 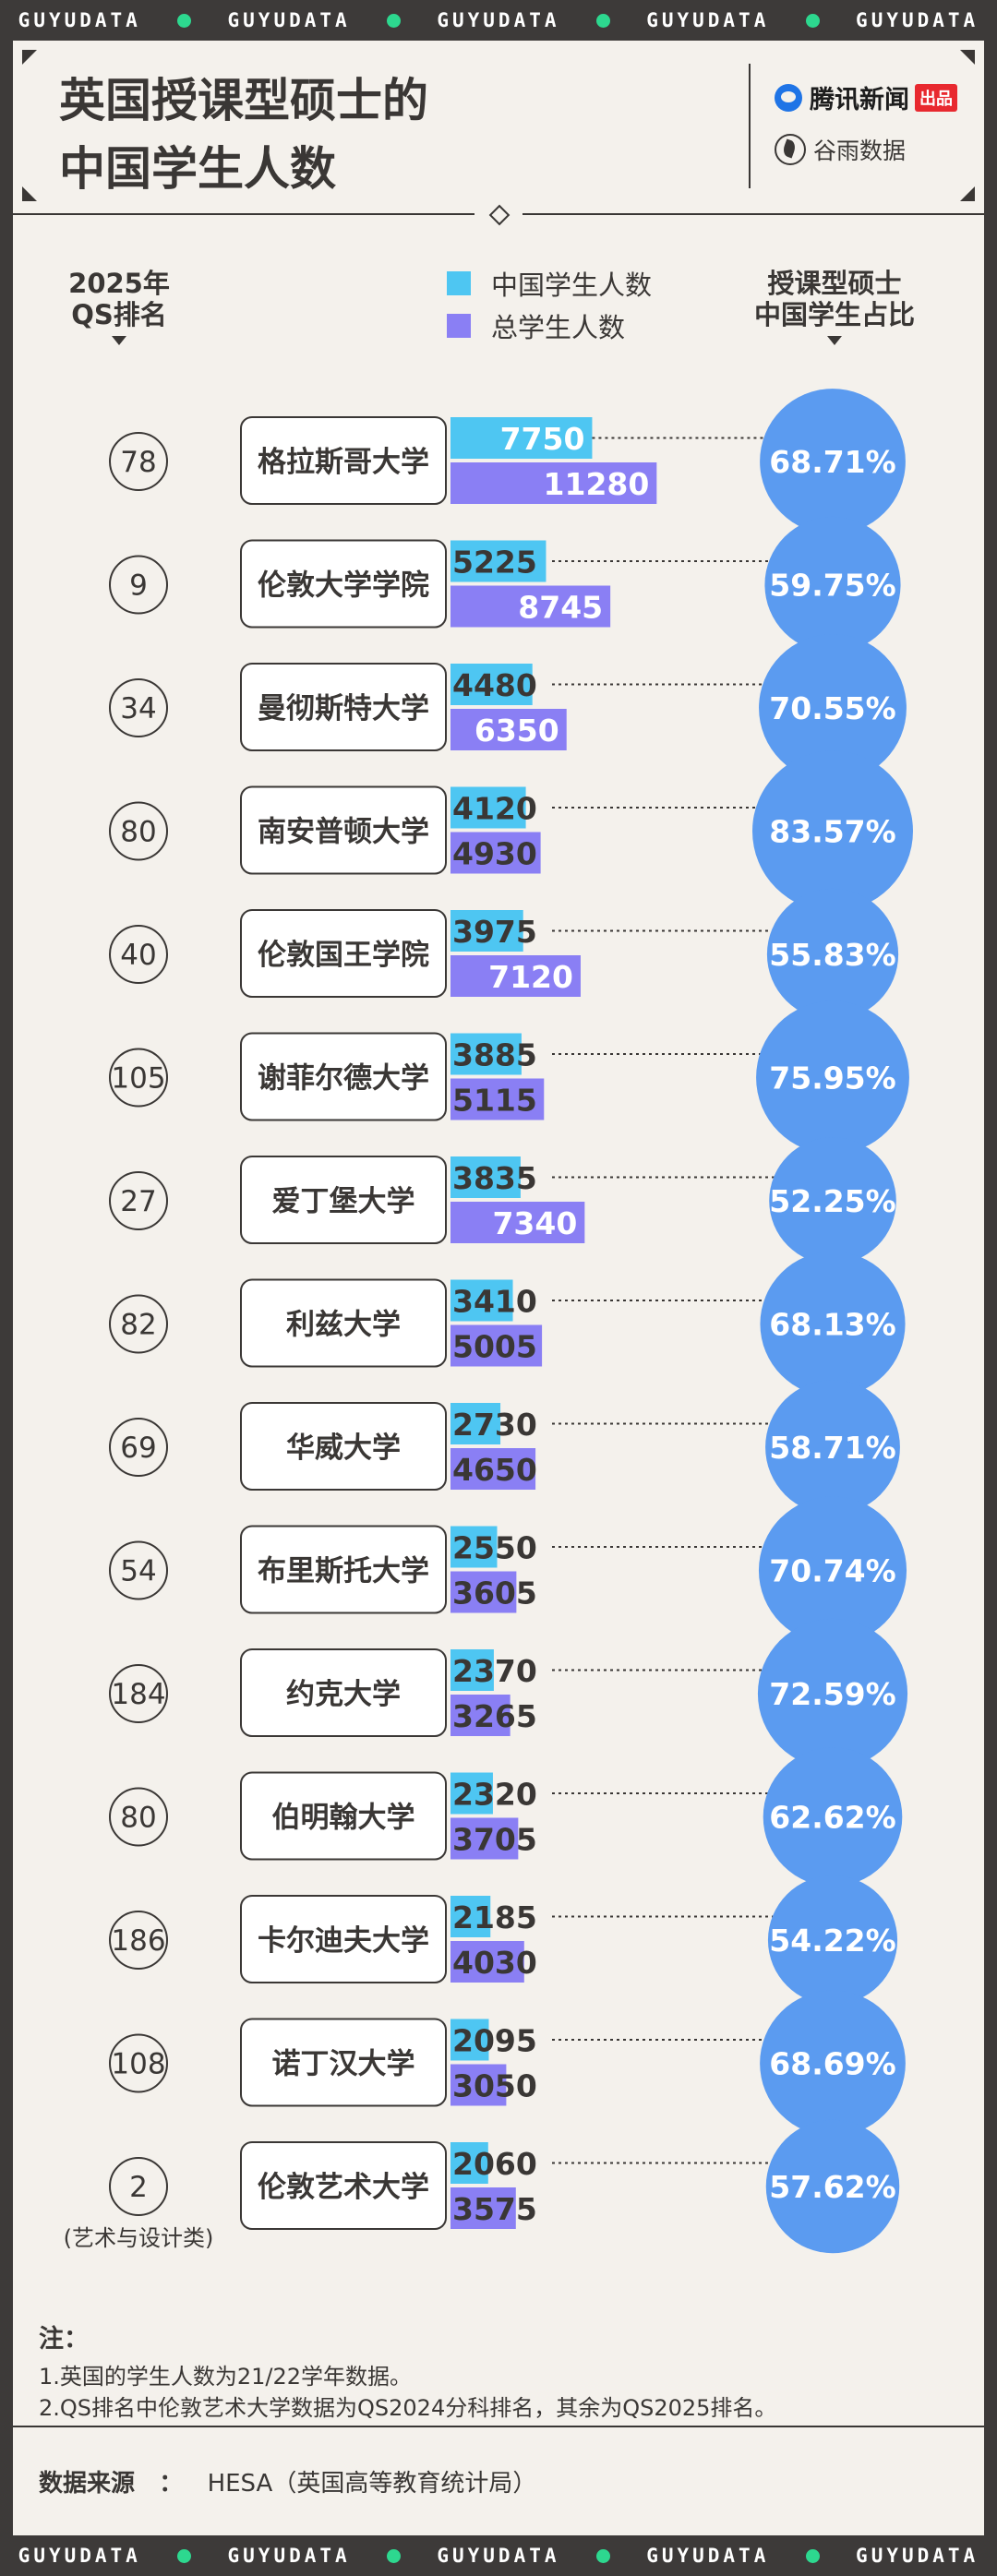 I want to click on legend-item: 中国学生人数, so click(x=549, y=284).